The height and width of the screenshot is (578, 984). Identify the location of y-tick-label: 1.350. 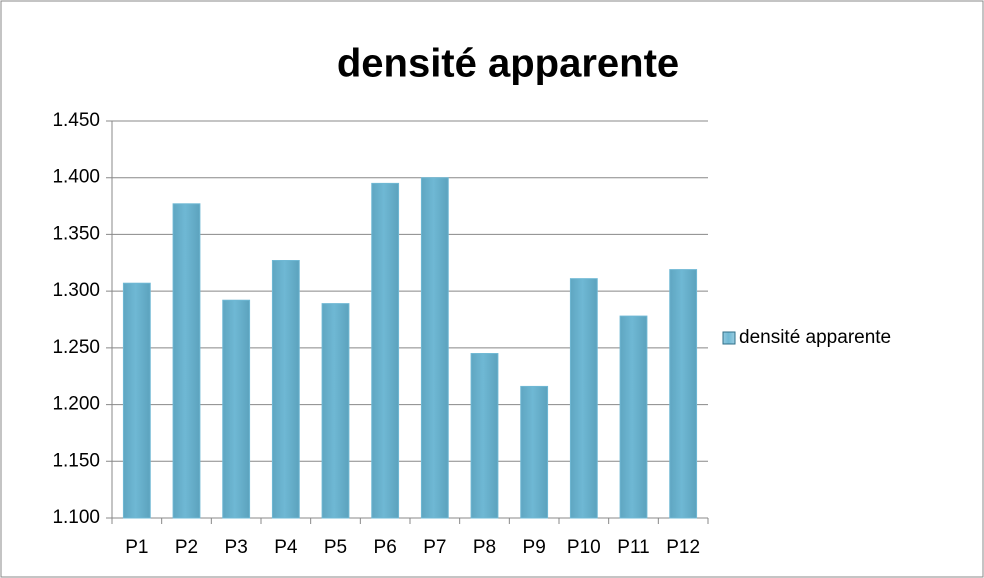
(76, 233).